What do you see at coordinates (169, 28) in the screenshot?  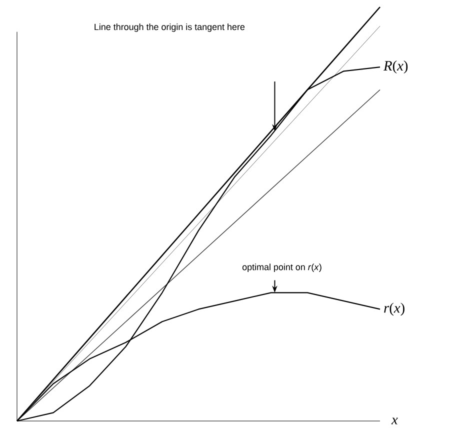 I see `annotation: Line through the origin is tangent here` at bounding box center [169, 28].